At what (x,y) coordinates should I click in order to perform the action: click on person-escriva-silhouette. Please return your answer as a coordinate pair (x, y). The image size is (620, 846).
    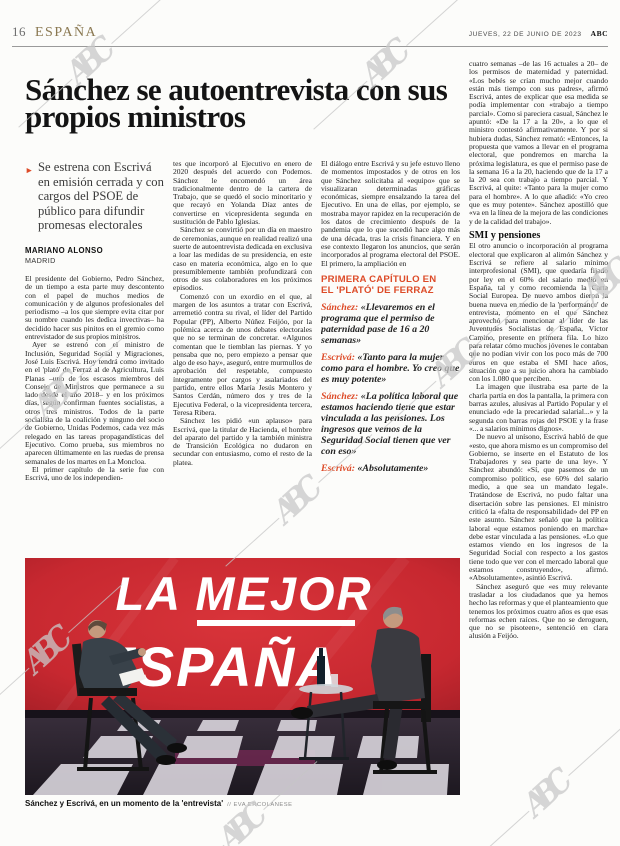
    Looking at the image, I should click on (364, 690).